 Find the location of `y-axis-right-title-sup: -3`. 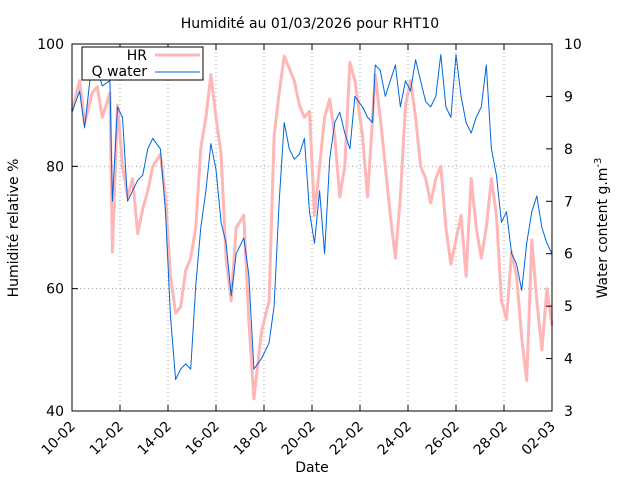

y-axis-right-title-sup: -3 is located at coordinates (598, 163).